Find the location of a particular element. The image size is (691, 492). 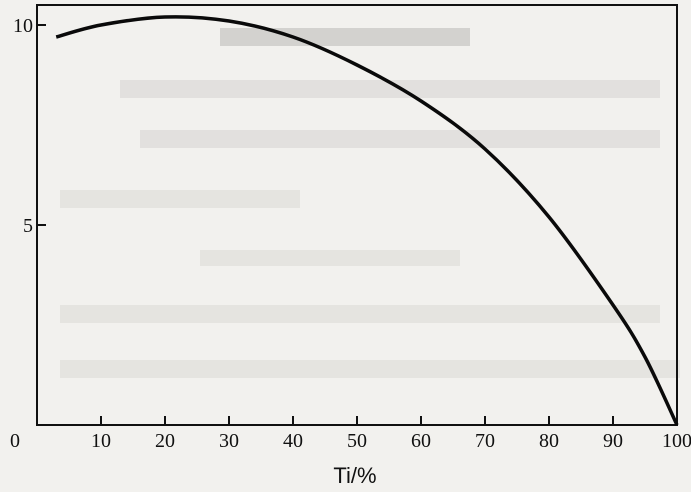

x-tick-label: 60 is located at coordinates (421, 441).